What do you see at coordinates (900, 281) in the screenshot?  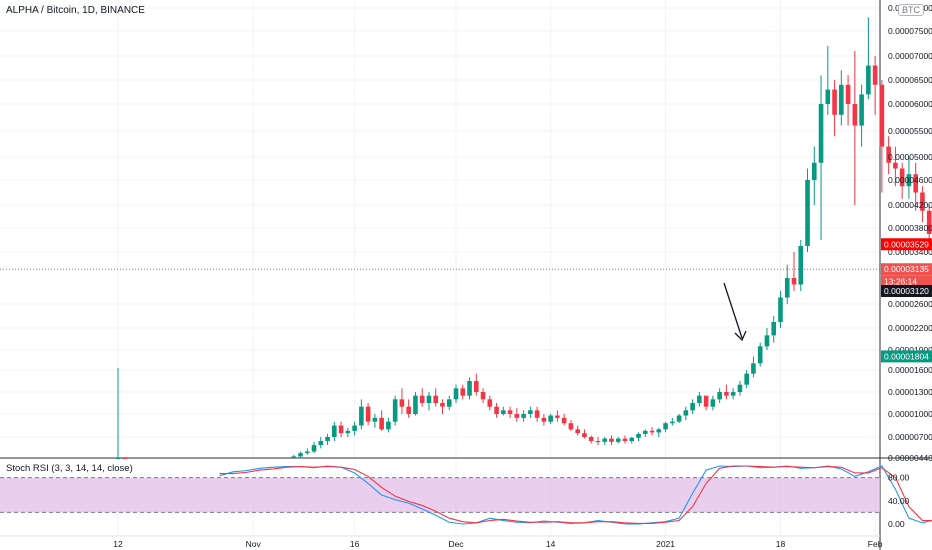 I see `price-tag-label: 13:26:14` at bounding box center [900, 281].